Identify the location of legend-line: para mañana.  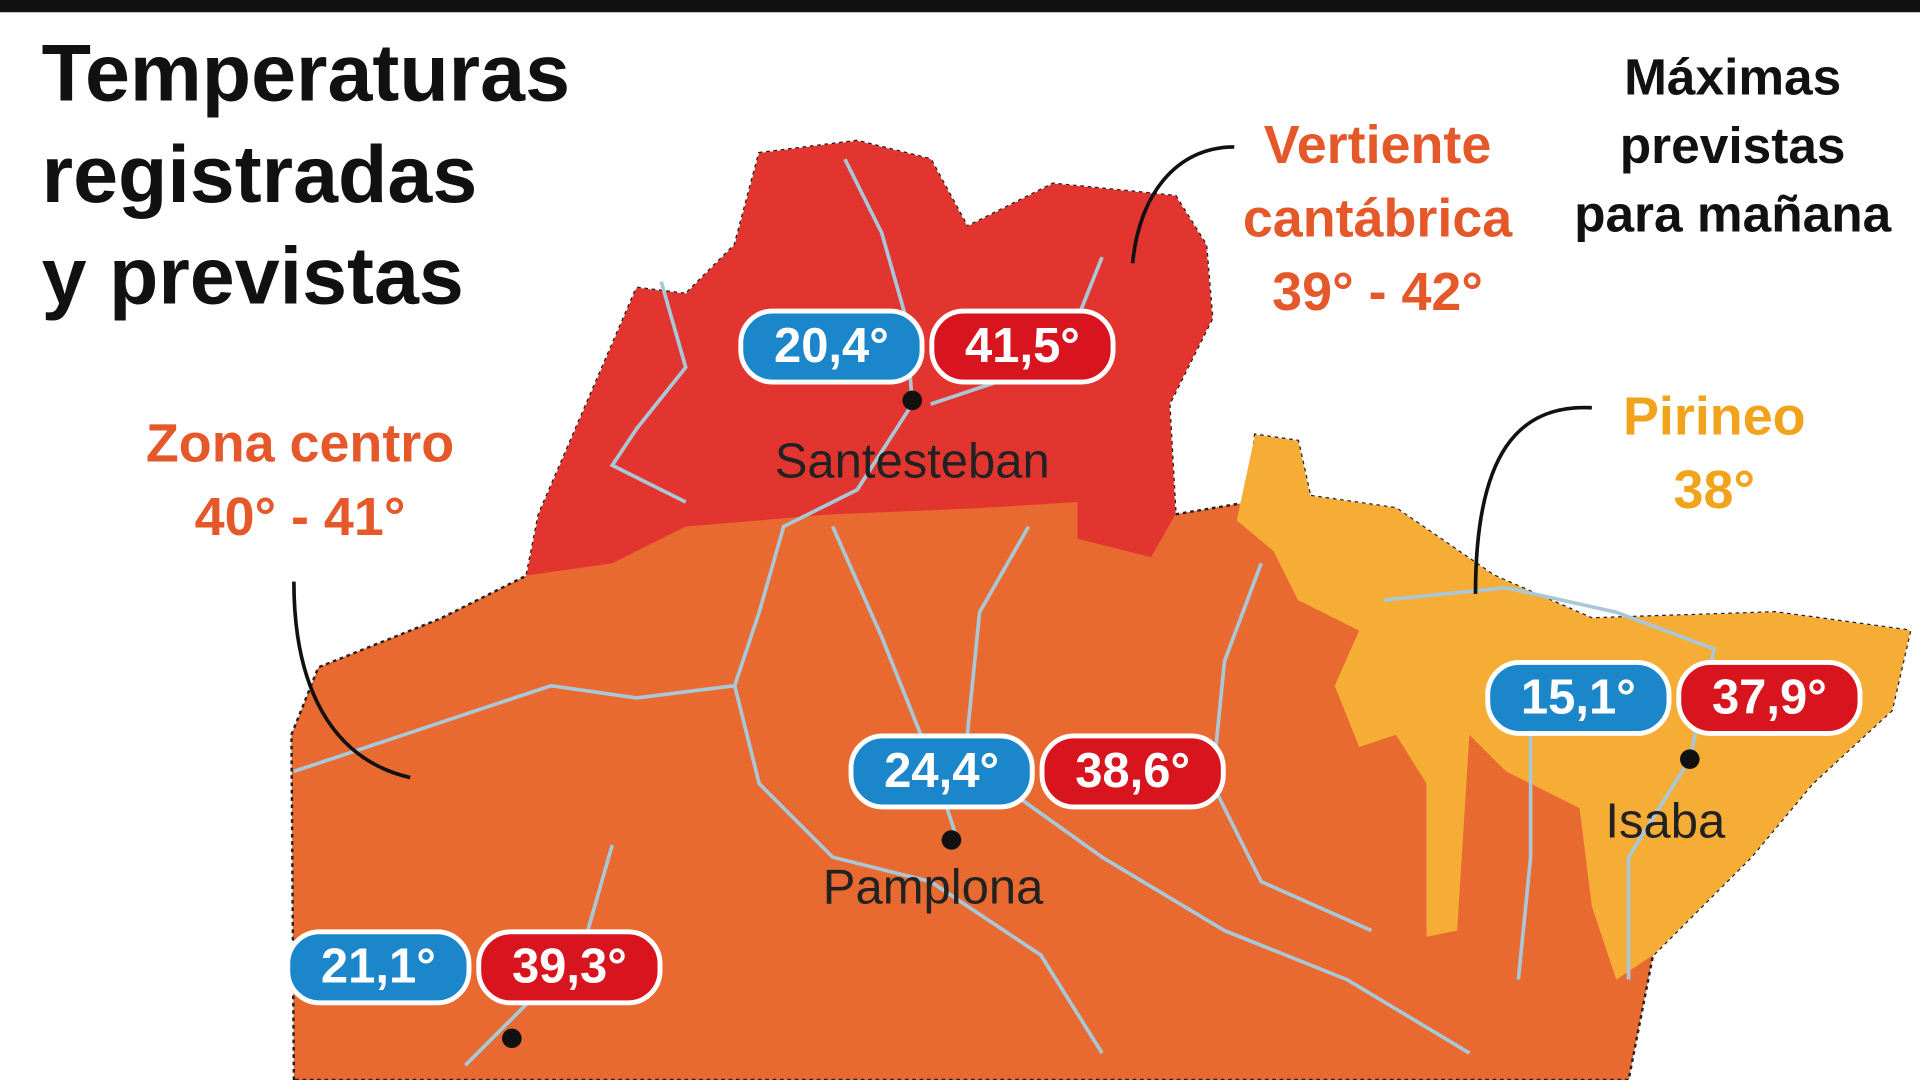
(1733, 213).